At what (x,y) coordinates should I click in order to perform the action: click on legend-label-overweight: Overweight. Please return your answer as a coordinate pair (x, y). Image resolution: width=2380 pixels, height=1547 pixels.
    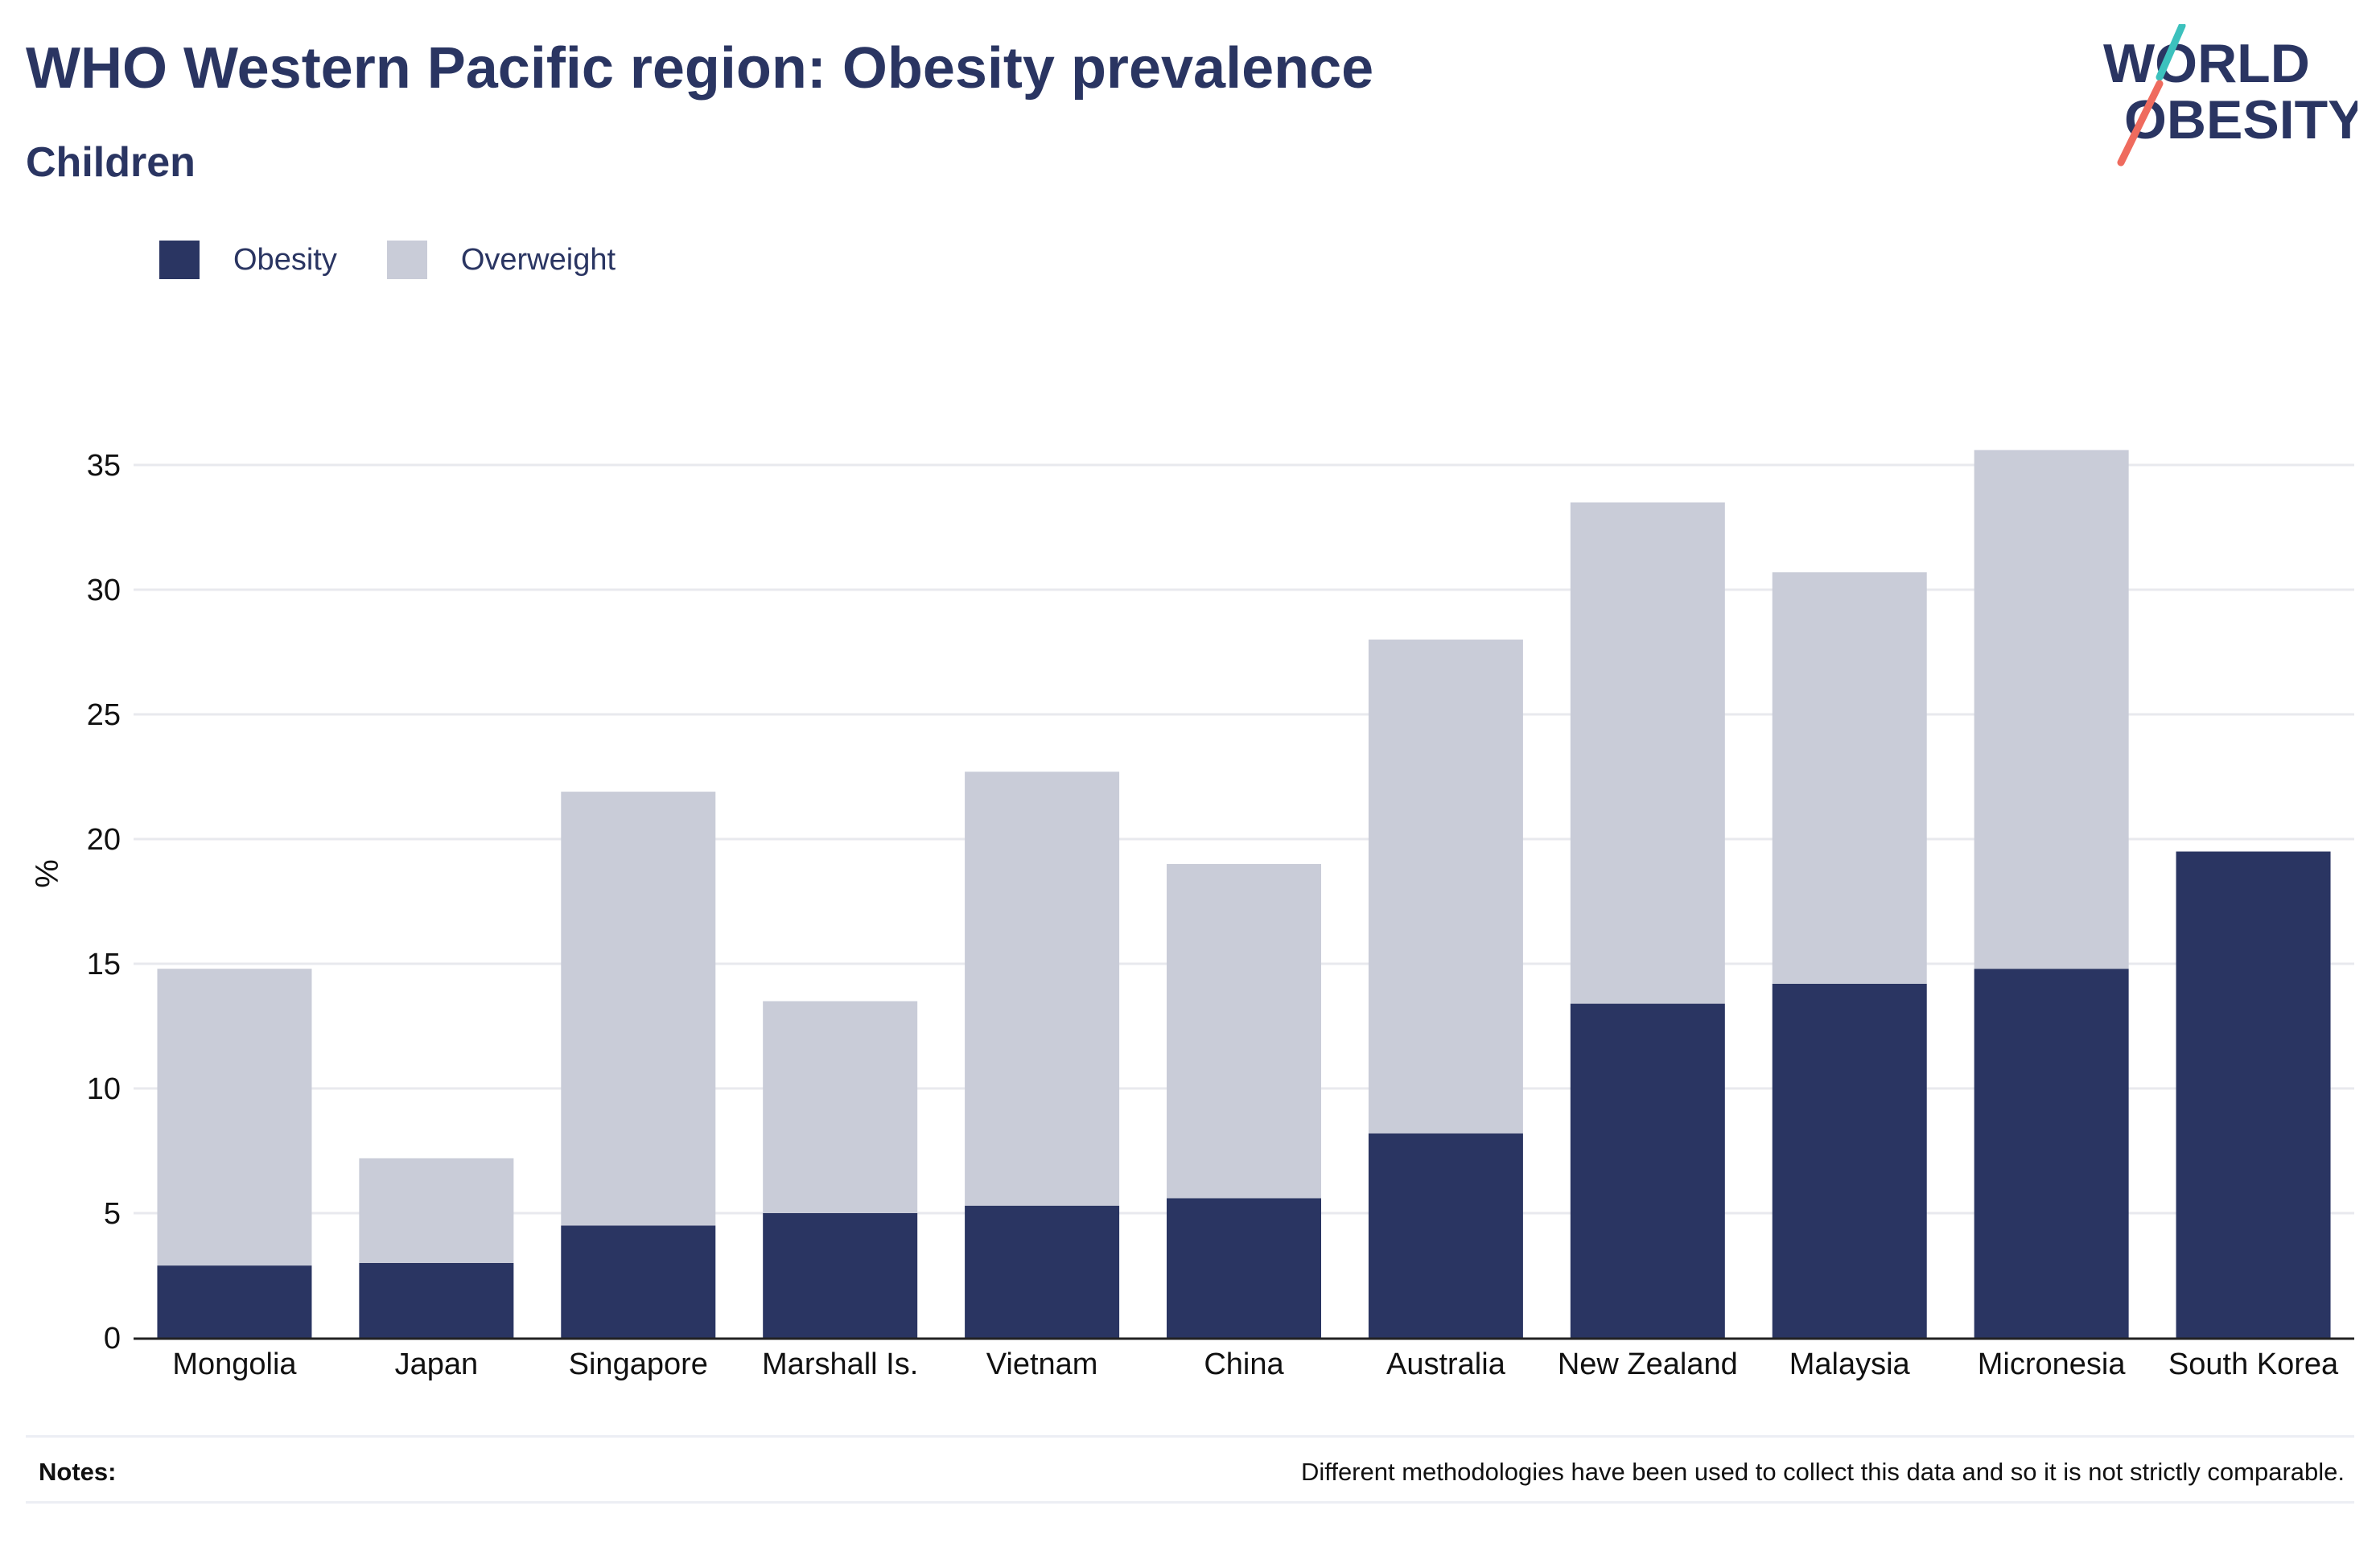
    Looking at the image, I should click on (538, 259).